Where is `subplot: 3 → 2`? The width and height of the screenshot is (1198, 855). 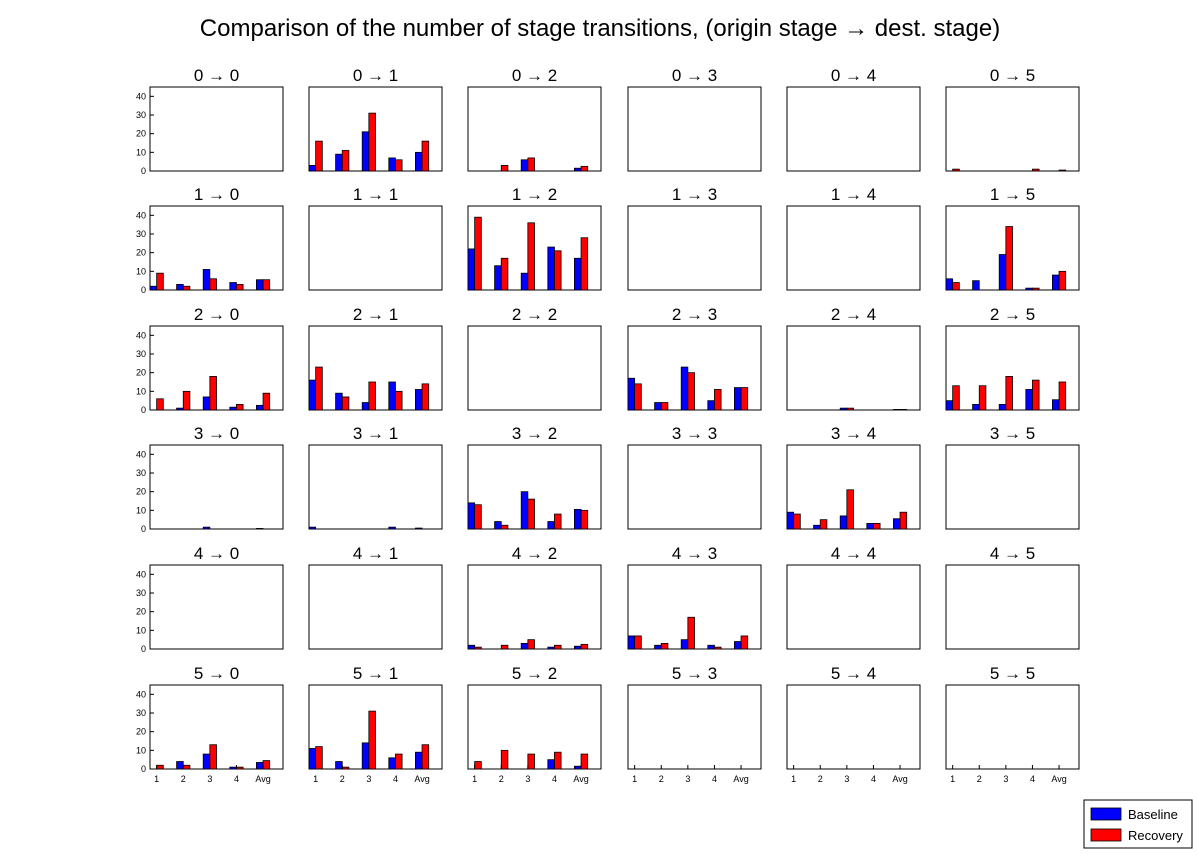
subplot: 3 → 2 is located at coordinates (534, 477).